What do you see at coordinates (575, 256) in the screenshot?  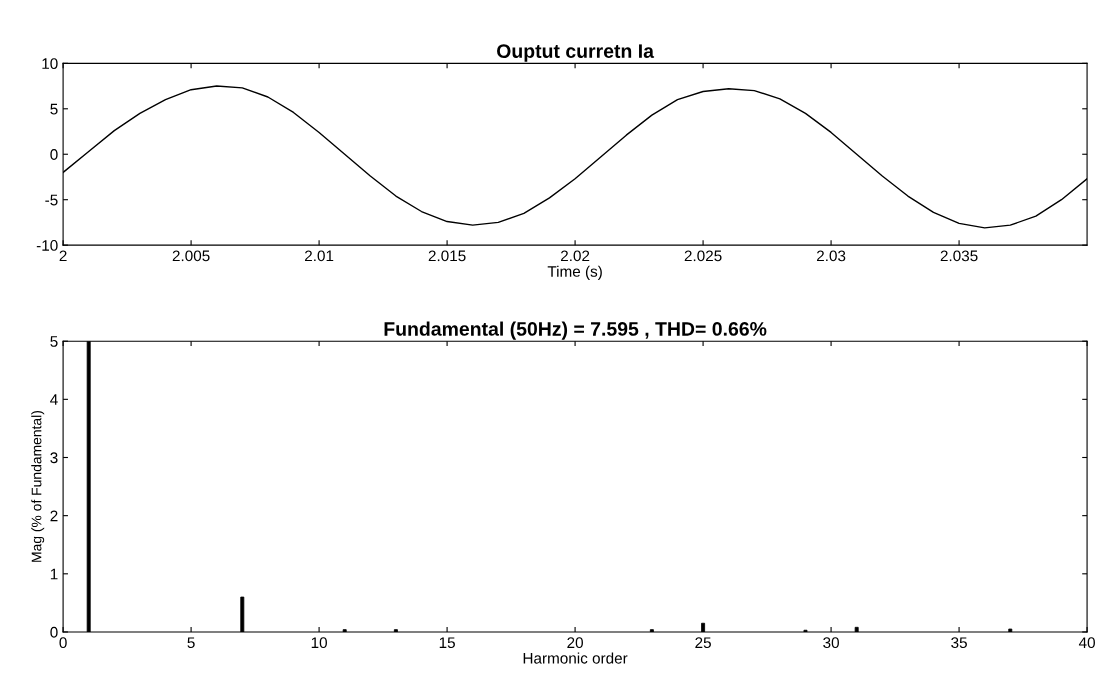 I see `x-tick-label: 2.02` at bounding box center [575, 256].